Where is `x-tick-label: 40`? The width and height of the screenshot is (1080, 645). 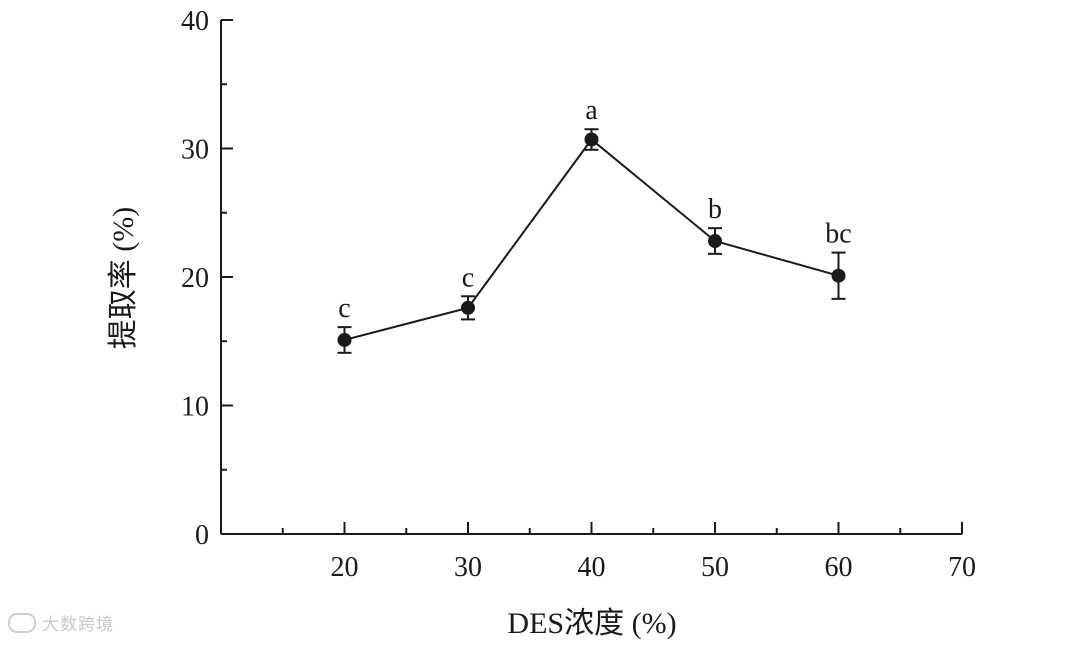 x-tick-label: 40 is located at coordinates (592, 567).